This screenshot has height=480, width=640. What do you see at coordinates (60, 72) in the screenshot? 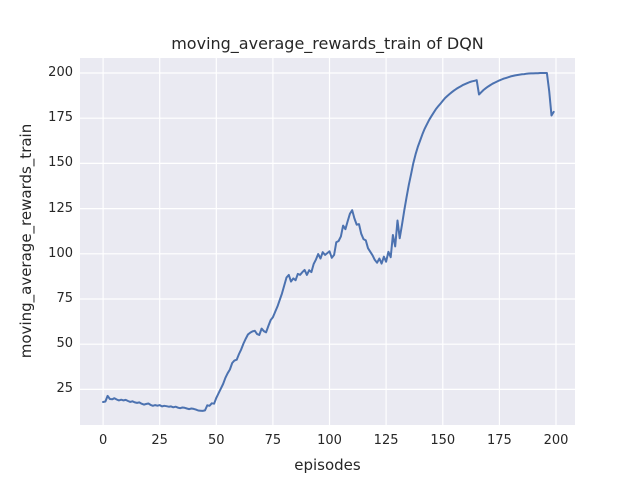
I see `y-tick-label: 200` at bounding box center [60, 72].